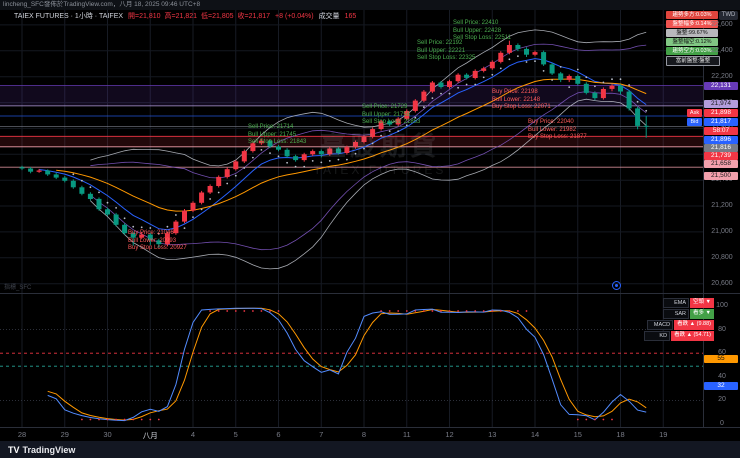 This screenshot has width=740, height=458. I want to click on volume-value: 165, so click(350, 16).